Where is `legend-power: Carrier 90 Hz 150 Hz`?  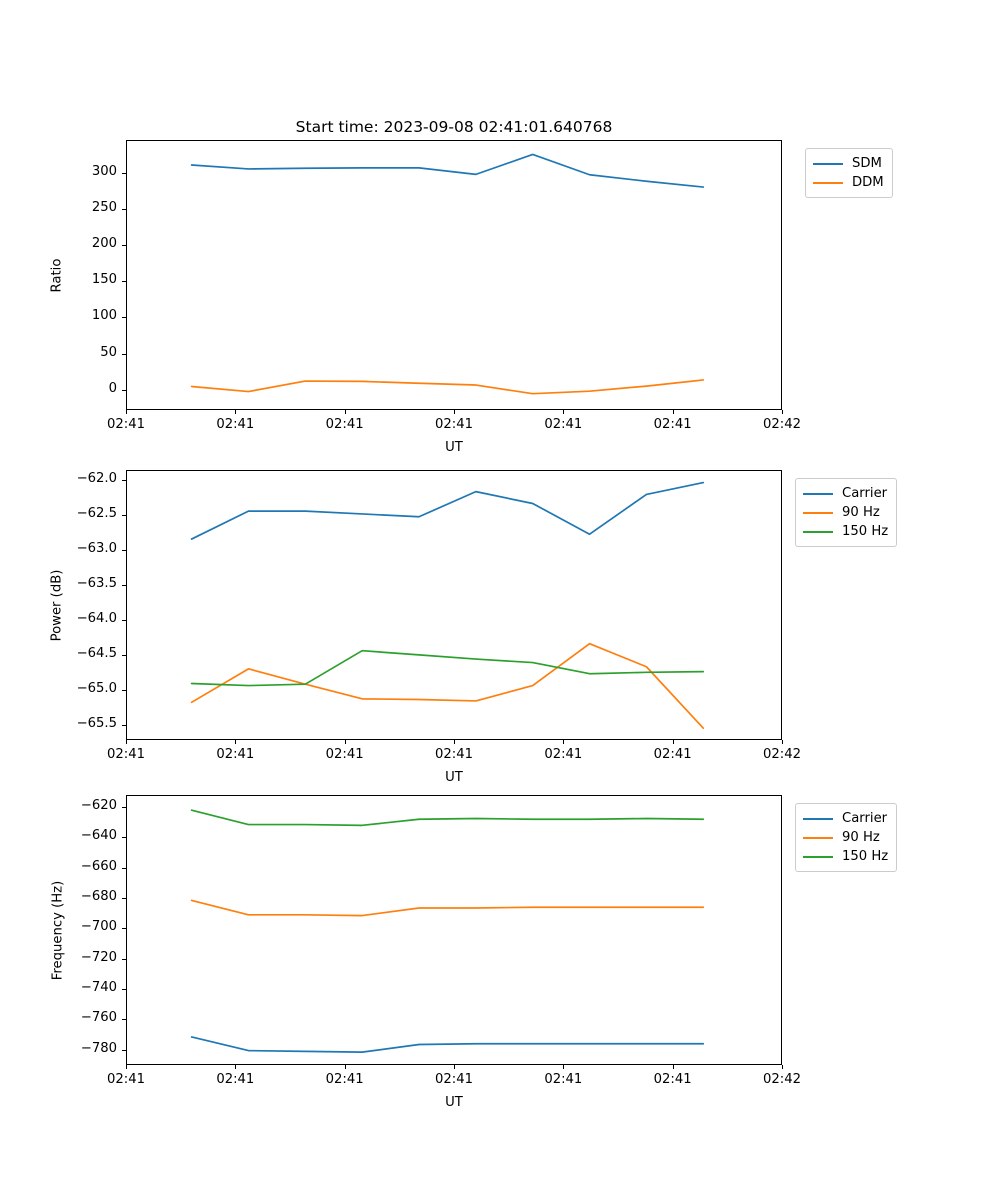
legend-power: Carrier 90 Hz 150 Hz is located at coordinates (846, 512).